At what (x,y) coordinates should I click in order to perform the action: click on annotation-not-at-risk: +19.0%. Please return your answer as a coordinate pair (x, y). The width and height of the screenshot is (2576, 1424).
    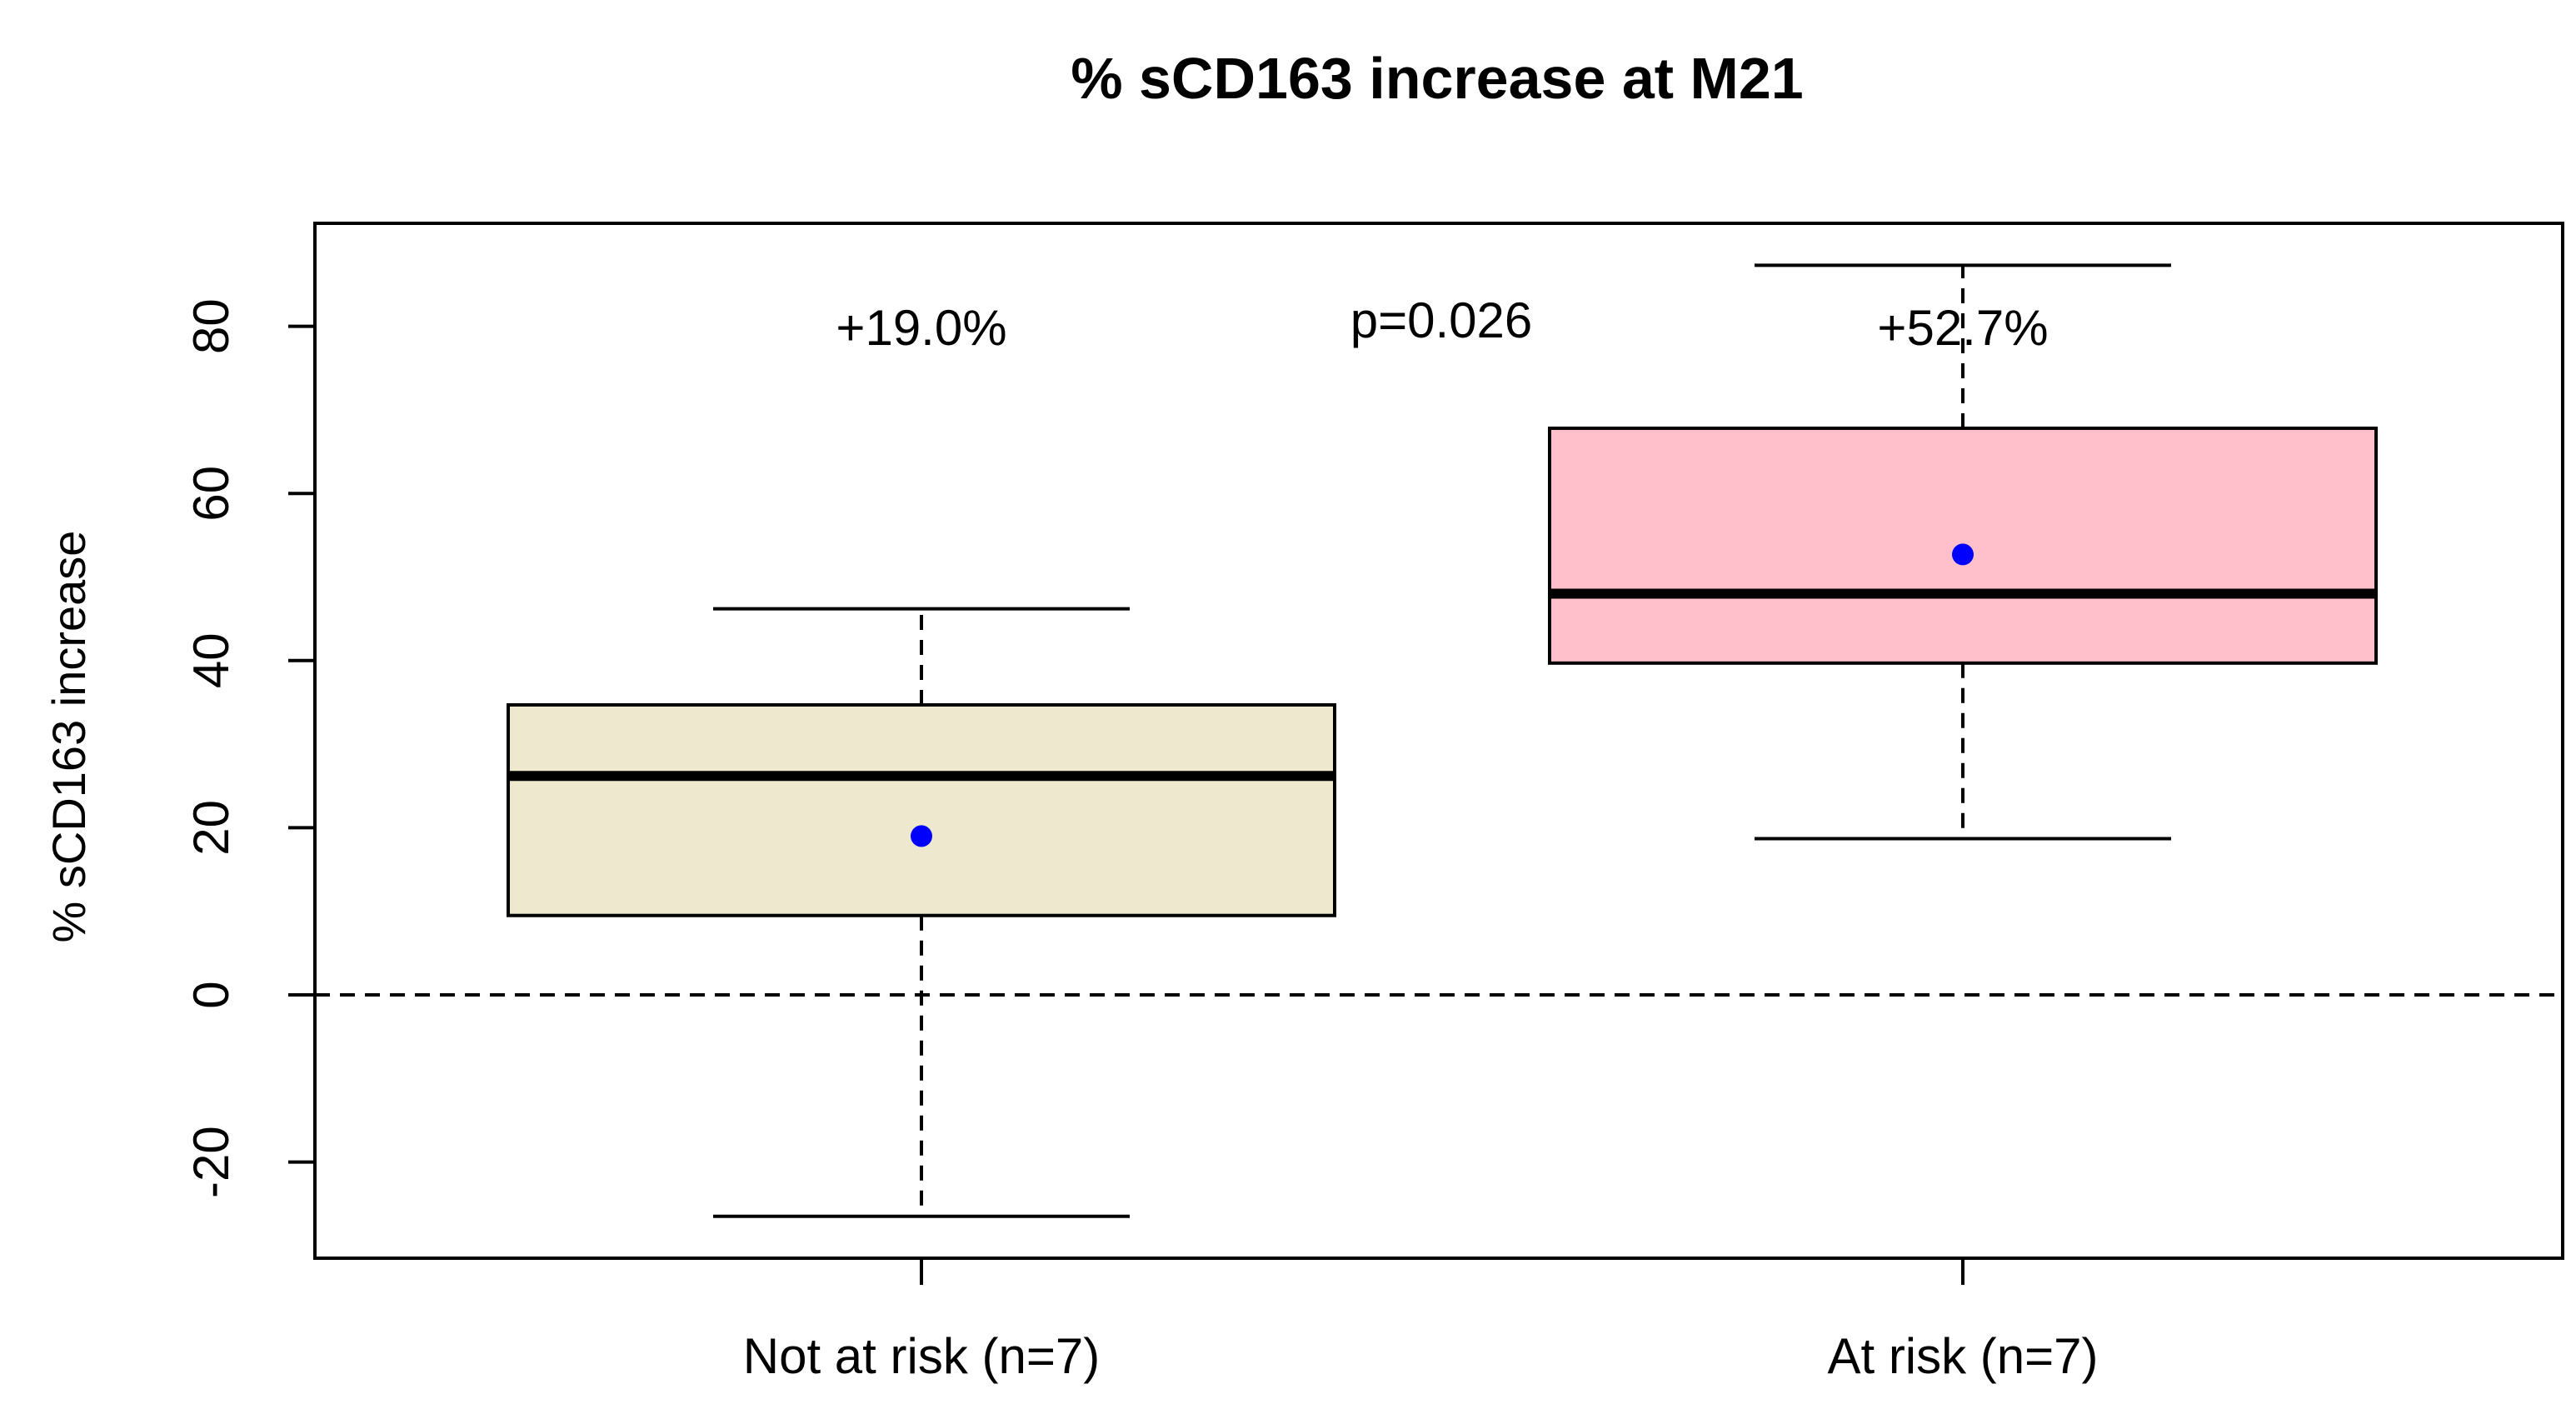
    Looking at the image, I should click on (921, 328).